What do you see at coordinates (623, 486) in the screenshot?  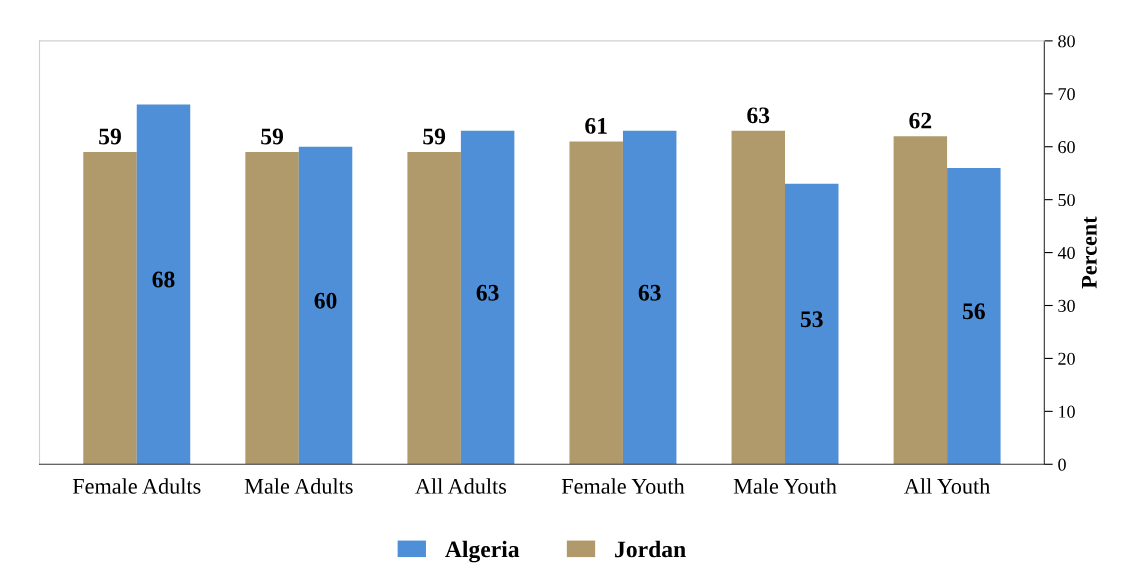 I see `x-tick-label: Female Youth` at bounding box center [623, 486].